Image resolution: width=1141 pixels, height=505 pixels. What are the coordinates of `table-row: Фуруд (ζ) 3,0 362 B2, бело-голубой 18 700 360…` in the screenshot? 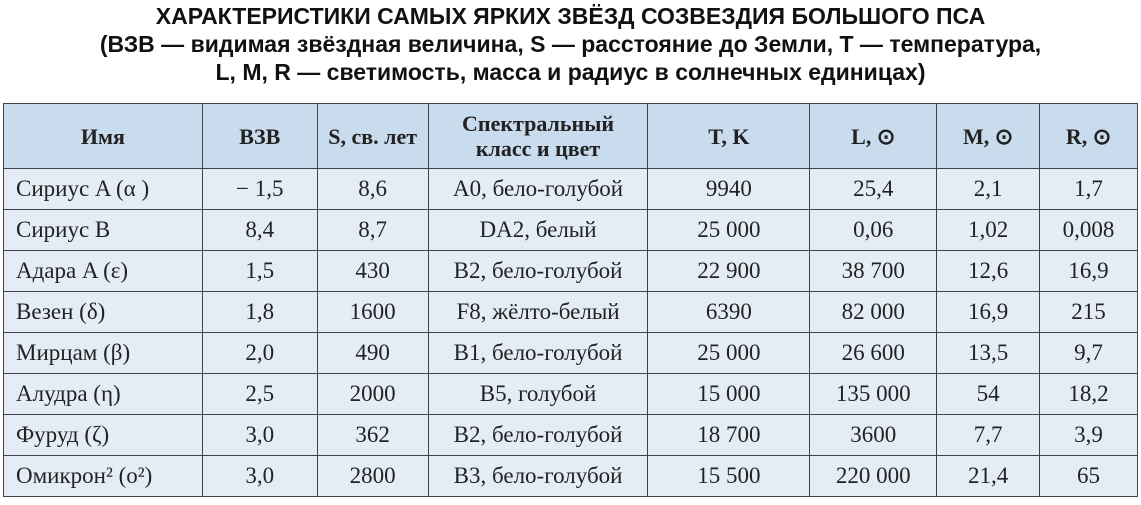 It's located at (570, 435).